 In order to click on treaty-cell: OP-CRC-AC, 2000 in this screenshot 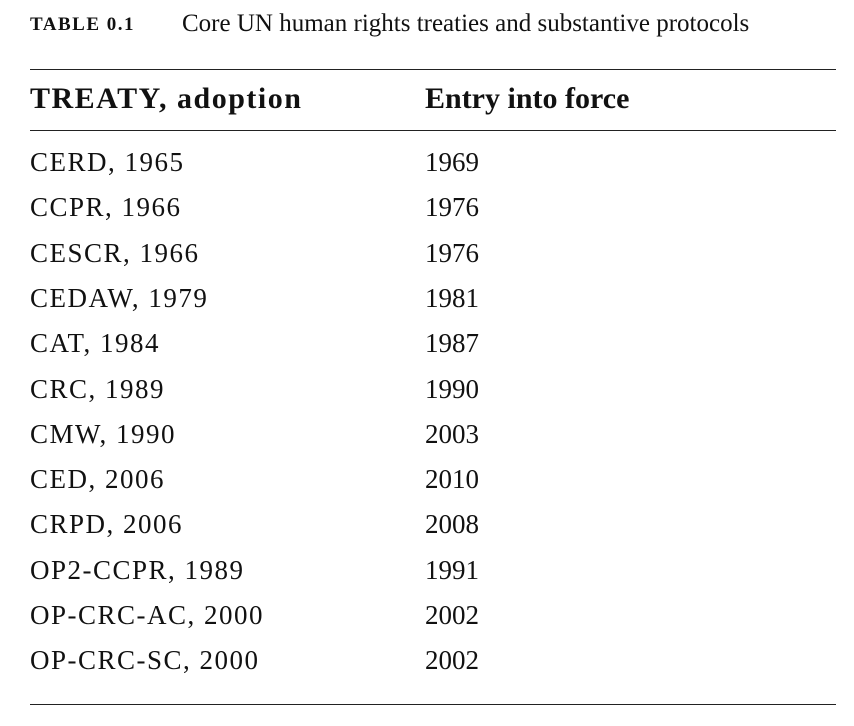, I will do `click(147, 615)`.